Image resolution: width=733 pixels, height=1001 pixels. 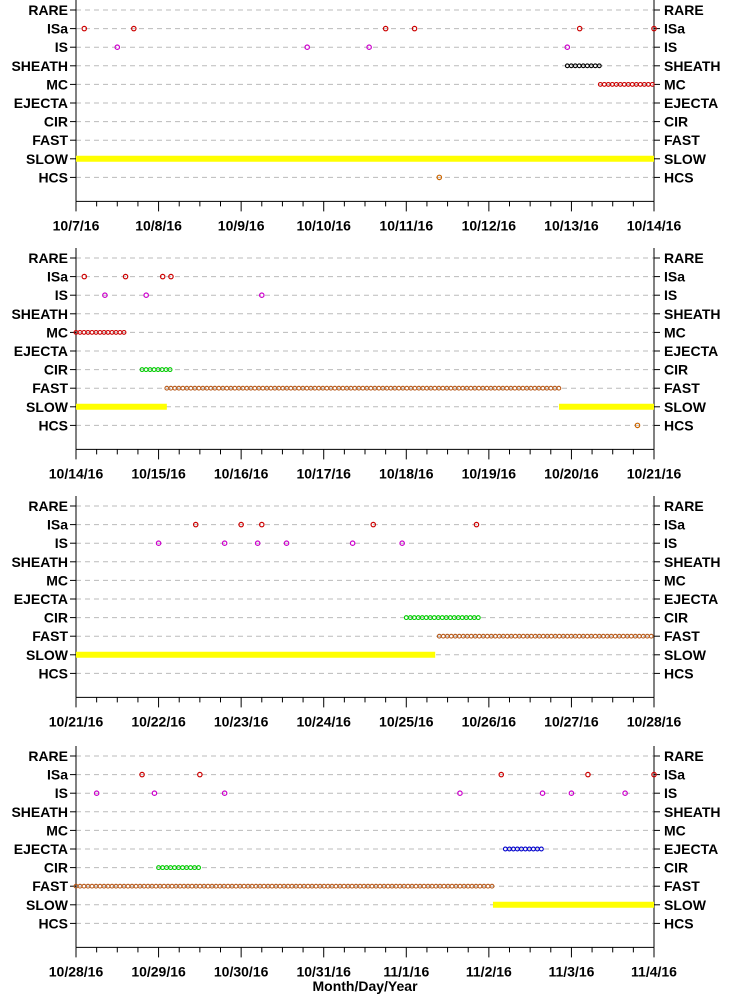 What do you see at coordinates (489, 721) in the screenshot?
I see `x-tick-label: 10/26/16` at bounding box center [489, 721].